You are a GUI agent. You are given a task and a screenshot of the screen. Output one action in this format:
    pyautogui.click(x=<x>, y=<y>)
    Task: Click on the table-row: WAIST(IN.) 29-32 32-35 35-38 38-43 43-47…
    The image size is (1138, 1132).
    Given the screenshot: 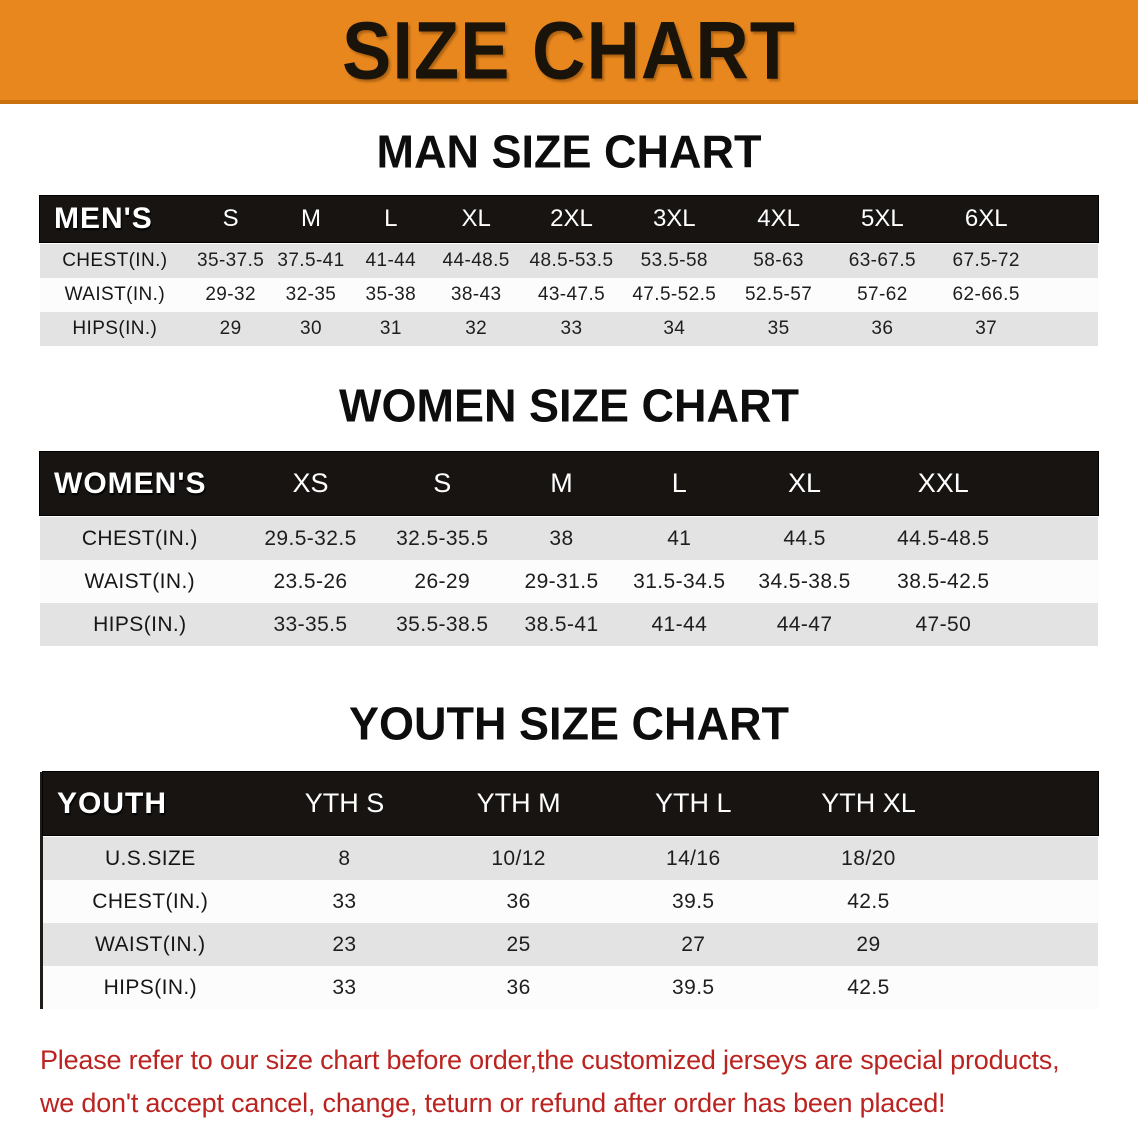 What is the action you would take?
    pyautogui.click(x=569, y=295)
    